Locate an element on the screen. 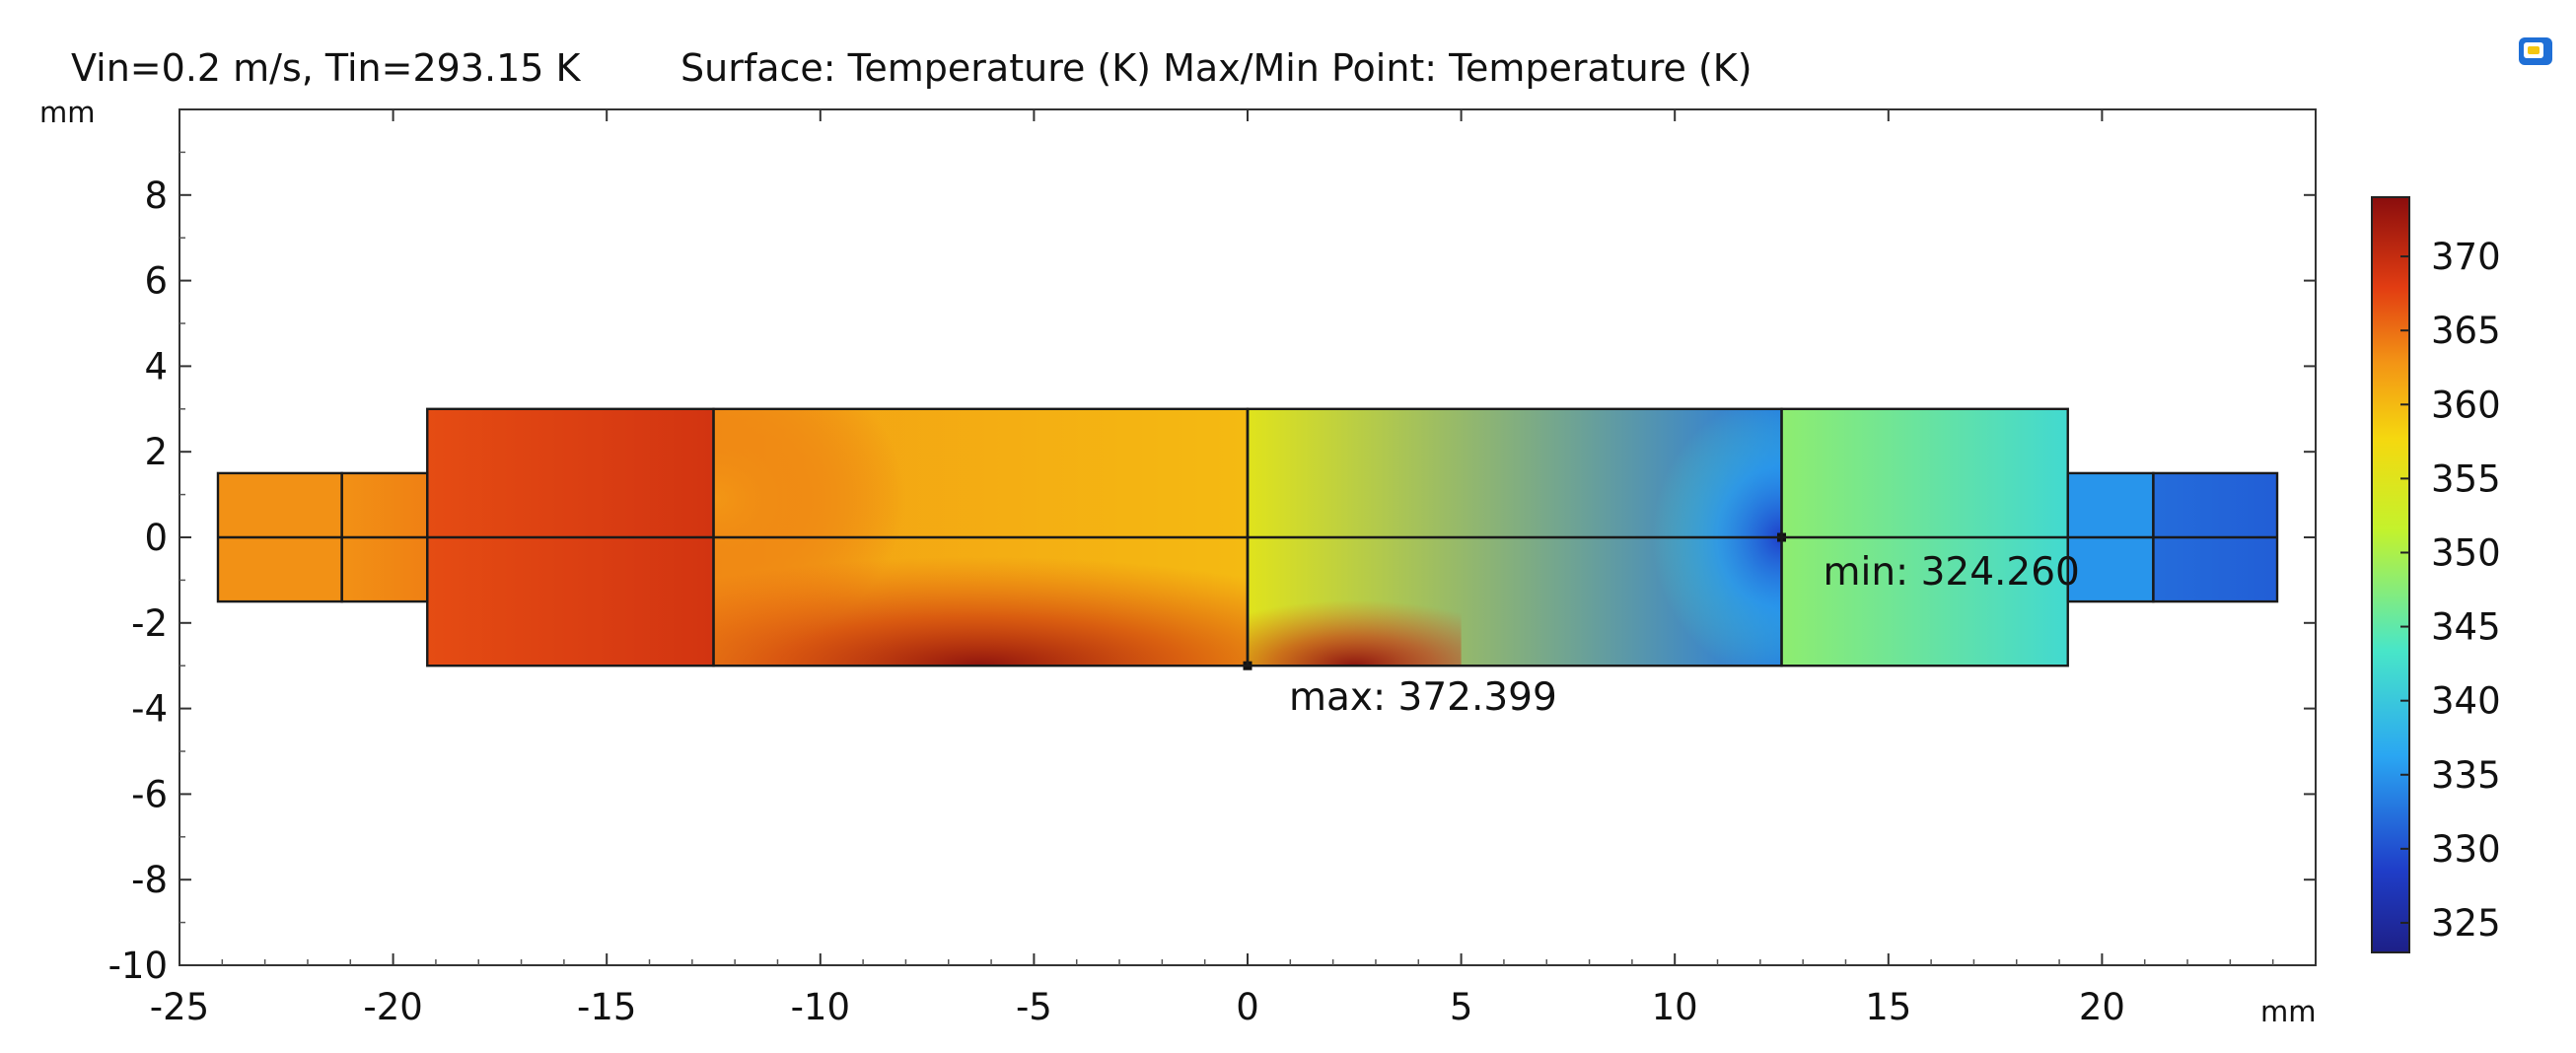 This screenshot has height=1053, width=2576. colorbar: 325 330 335 340 345 350 355 360 365 370 is located at coordinates (2436, 575).